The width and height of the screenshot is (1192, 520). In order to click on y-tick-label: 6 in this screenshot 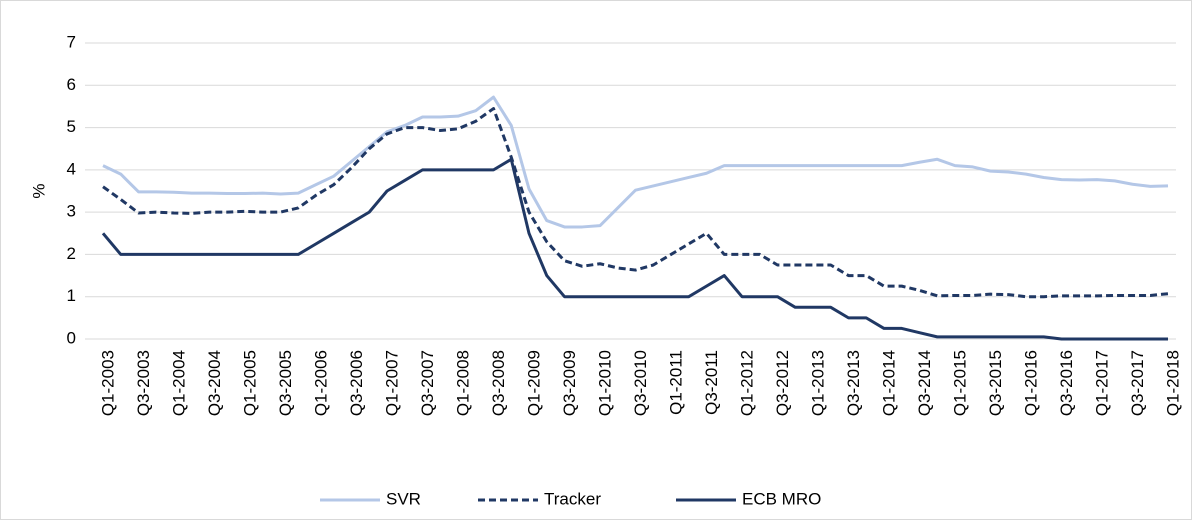, I will do `click(71, 84)`.